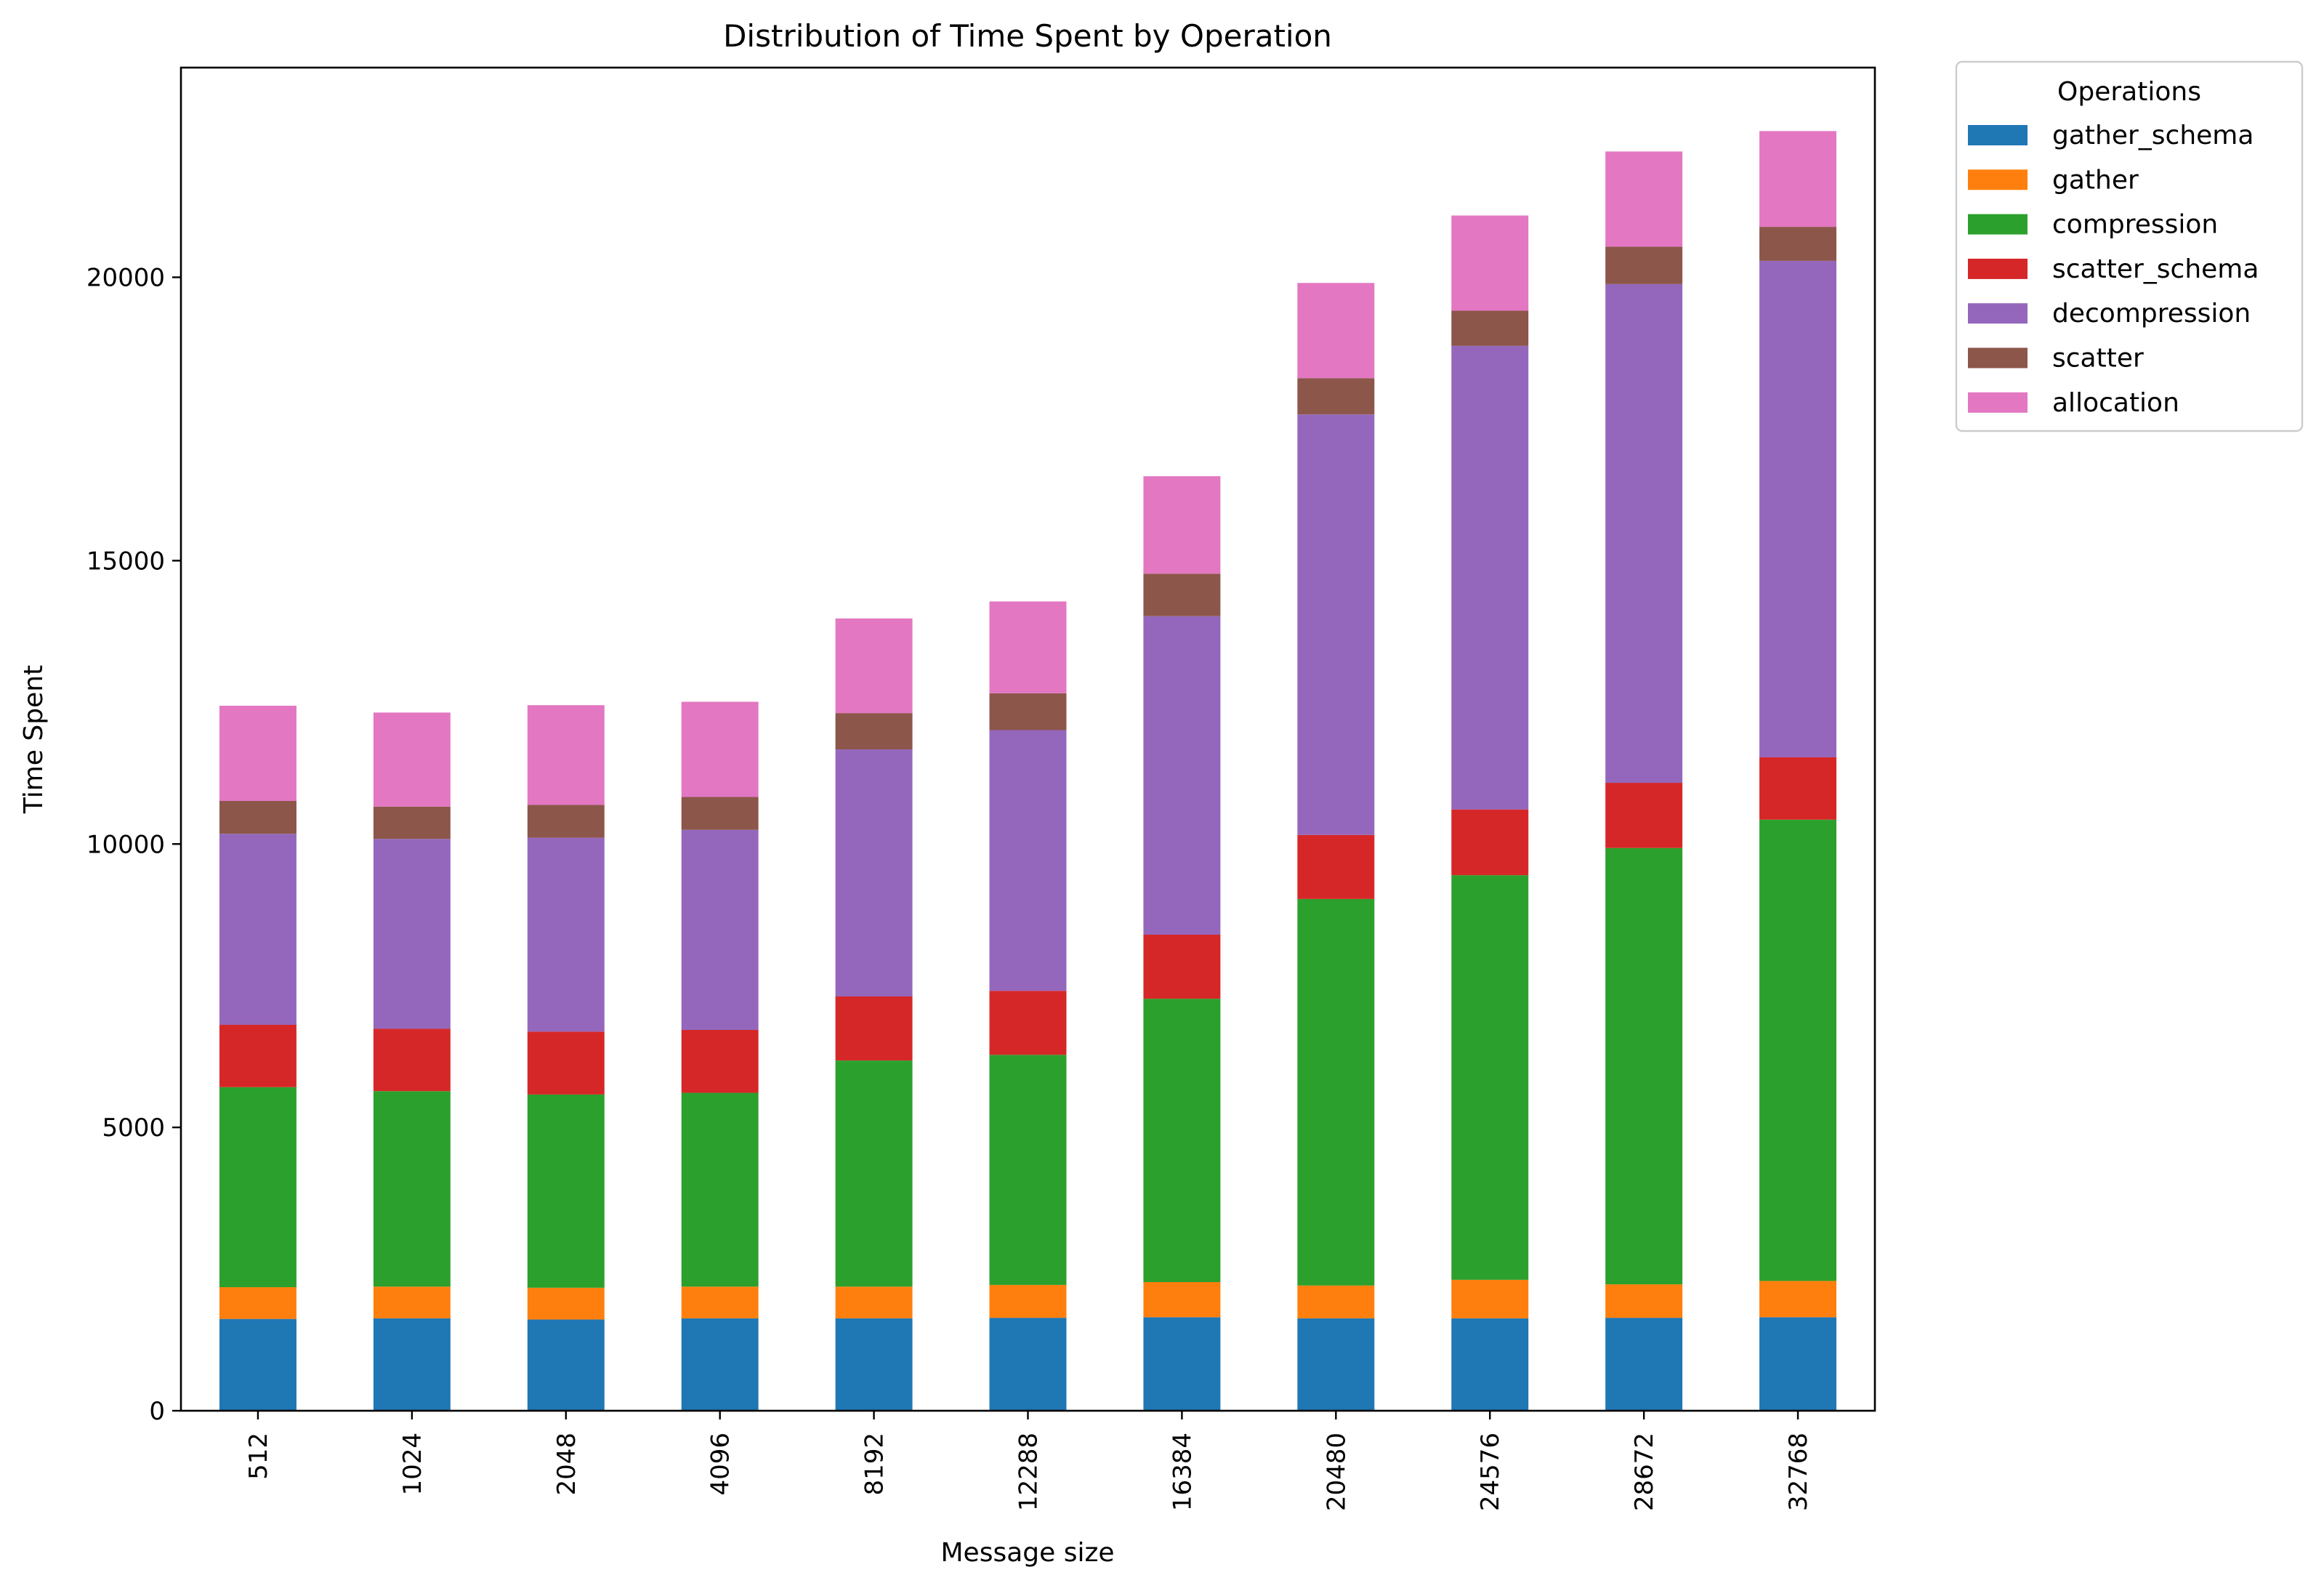  I want to click on y-tick-label: 5000, so click(134, 1128).